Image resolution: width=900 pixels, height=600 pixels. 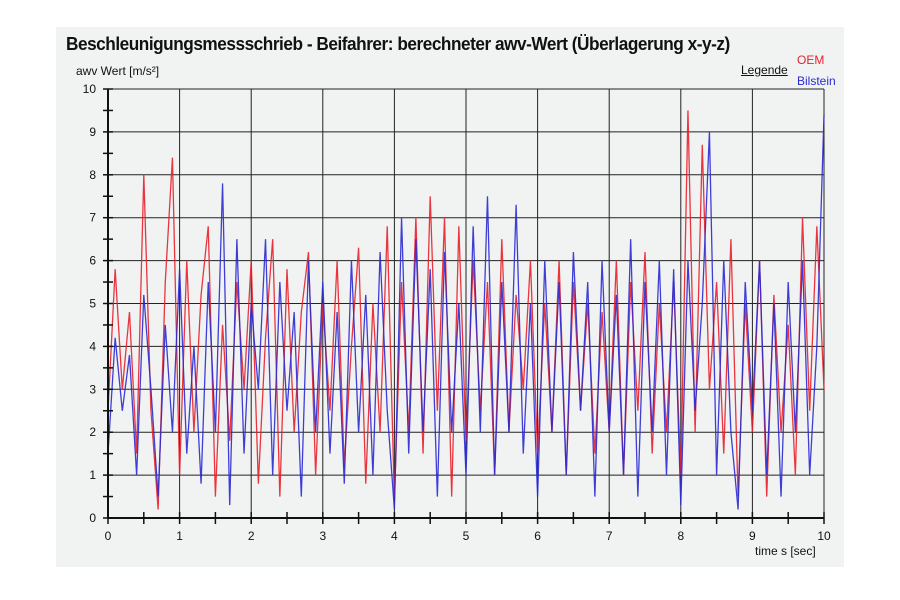 I want to click on y-tick-label: 5, so click(x=92, y=304).